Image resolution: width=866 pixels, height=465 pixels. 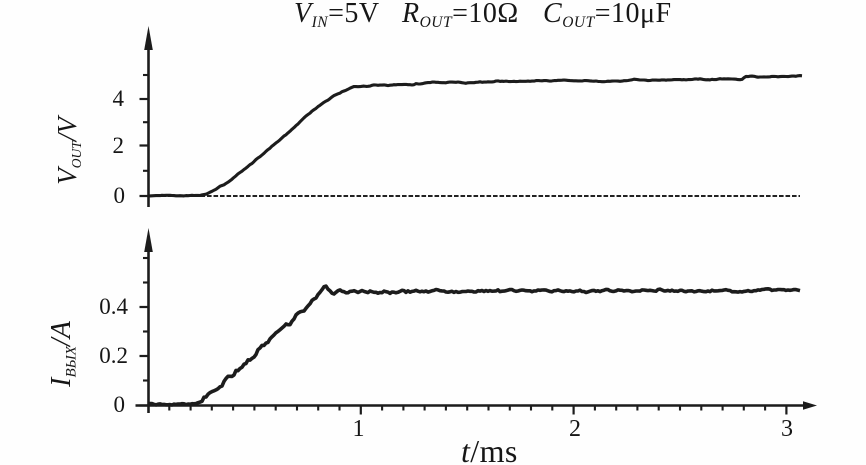 What do you see at coordinates (460, 15) in the screenshot?
I see `svg-text: ROUT=10Ω` at bounding box center [460, 15].